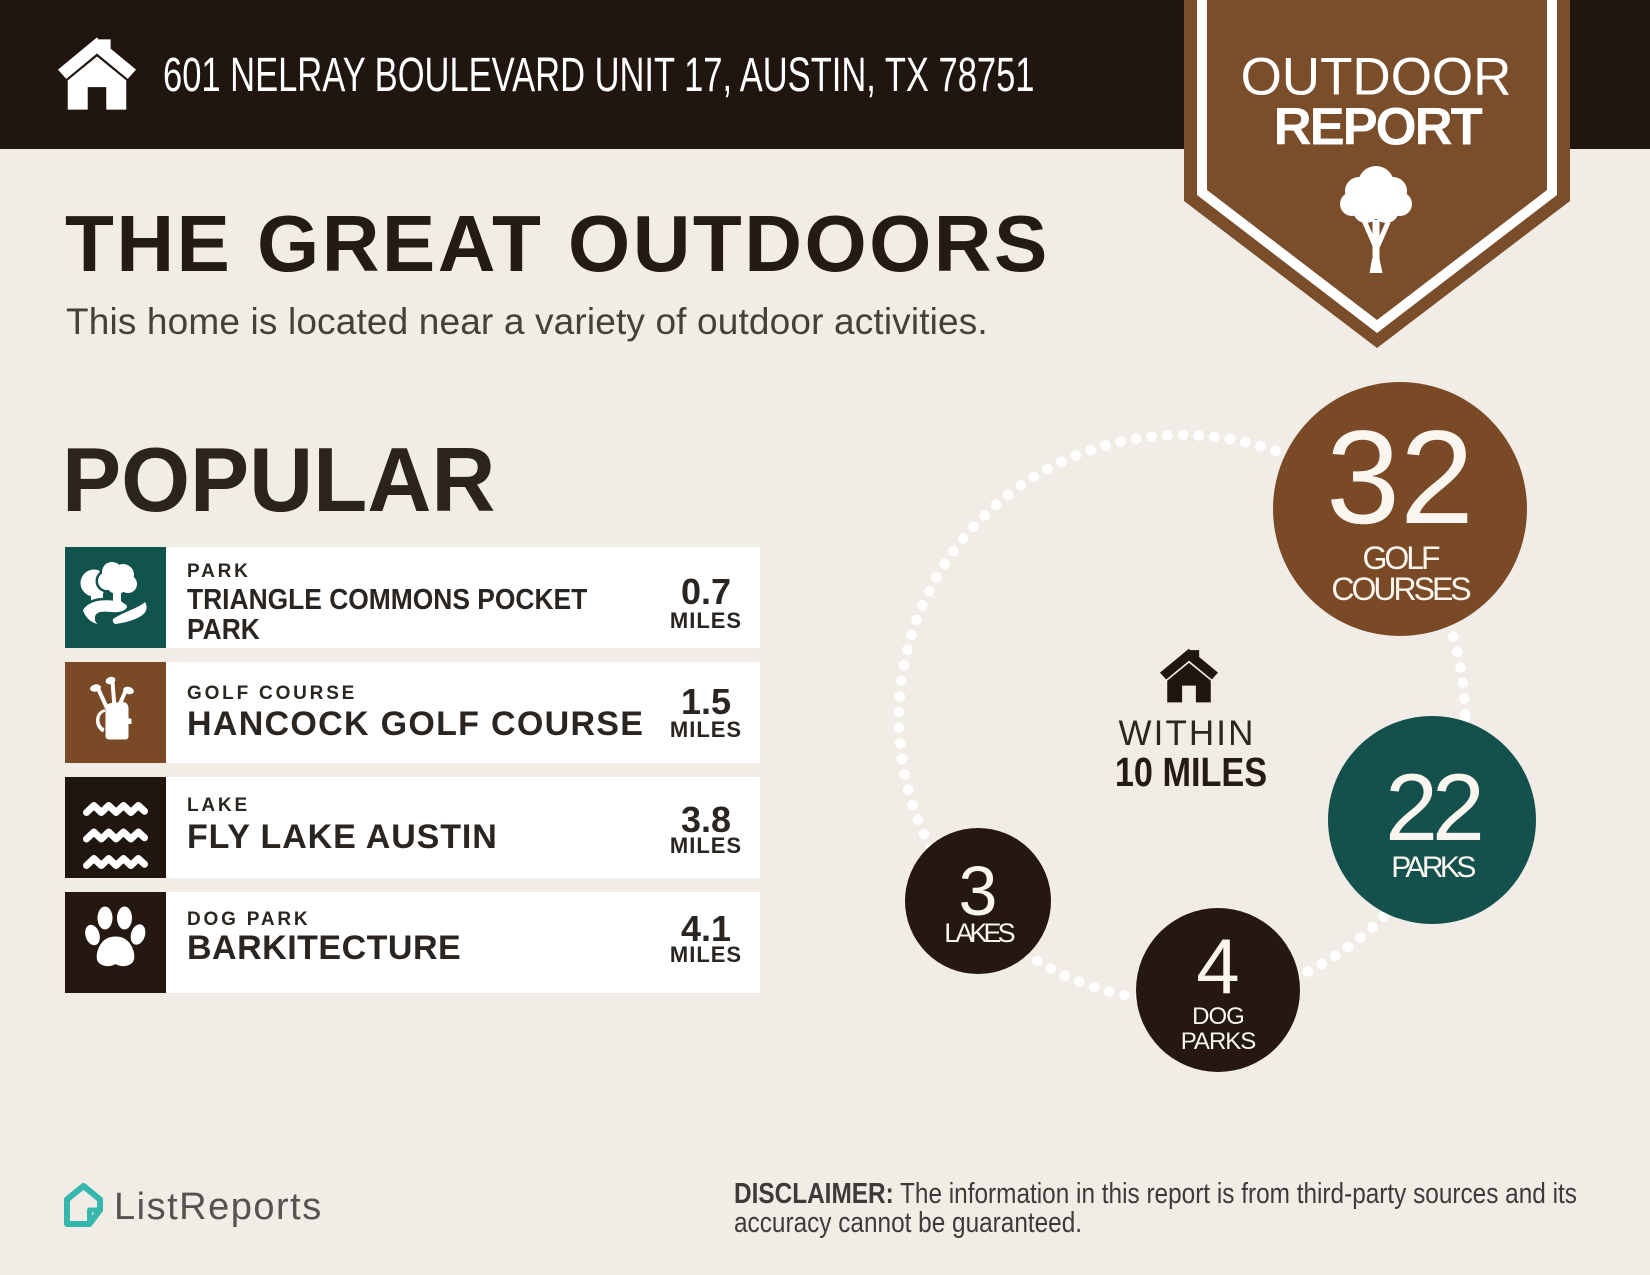 This screenshot has width=1650, height=1275. Describe the element at coordinates (1377, 127) in the screenshot. I see `svg-text: REPORT` at that location.